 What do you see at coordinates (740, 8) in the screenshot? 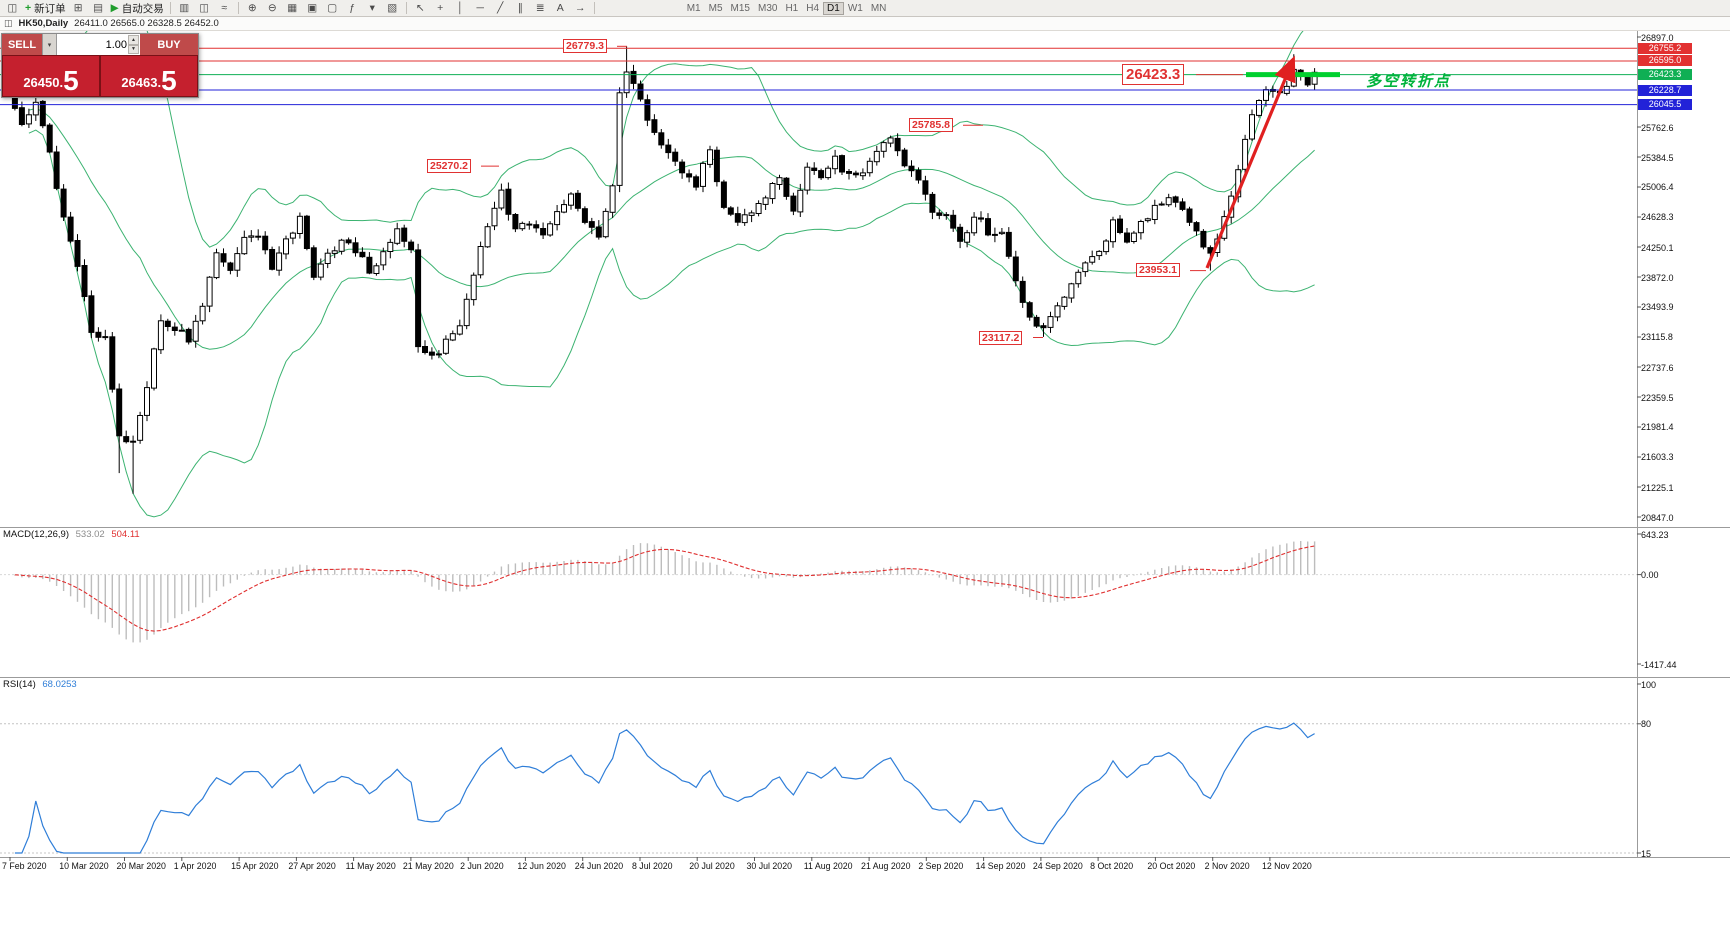
I see `timeframe-M15: M15` at bounding box center [740, 8].